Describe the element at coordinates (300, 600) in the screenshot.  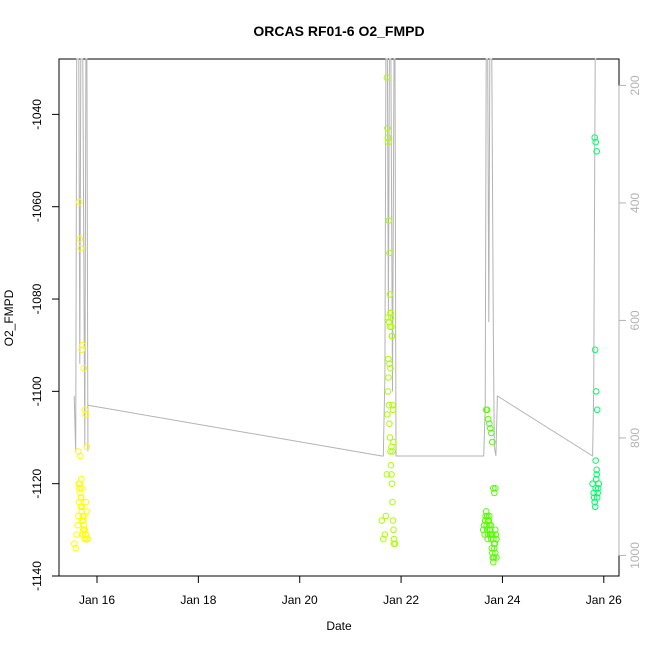
I see `x-tick-label: Jan 20` at that location.